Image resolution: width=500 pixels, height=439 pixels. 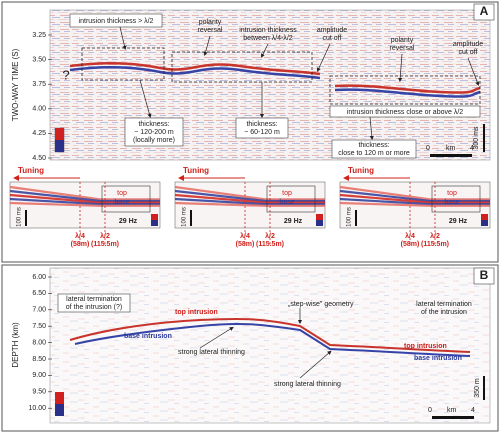 I want to click on annotation: intrusion thickness, so click(x=268, y=30).